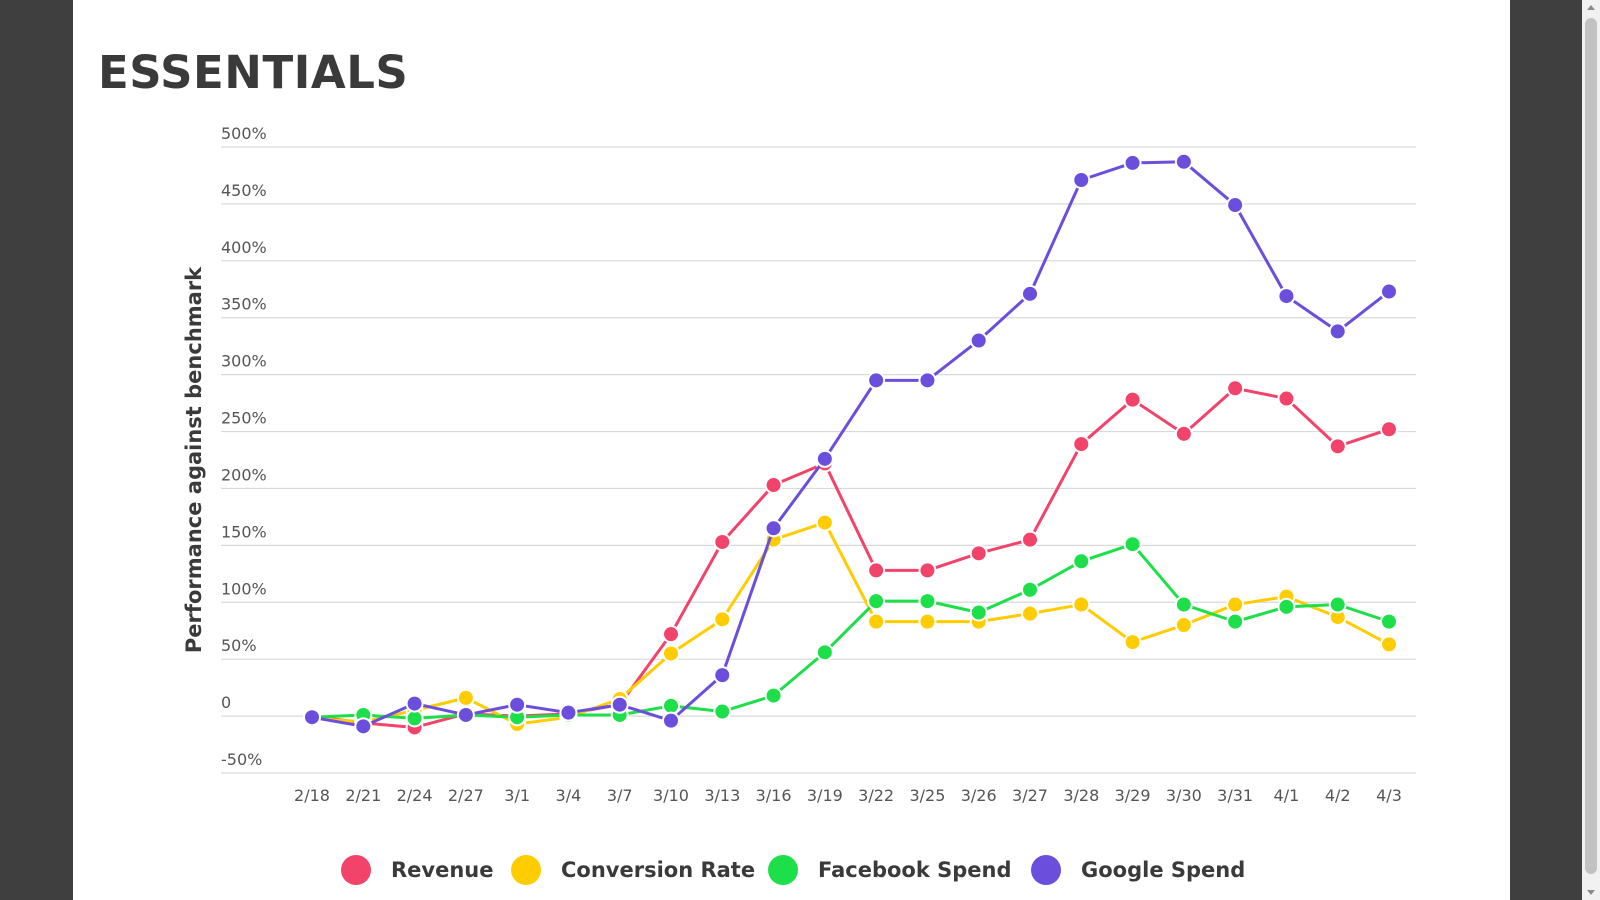  What do you see at coordinates (526, 870) in the screenshot?
I see `legend-swatch-conversion-rate` at bounding box center [526, 870].